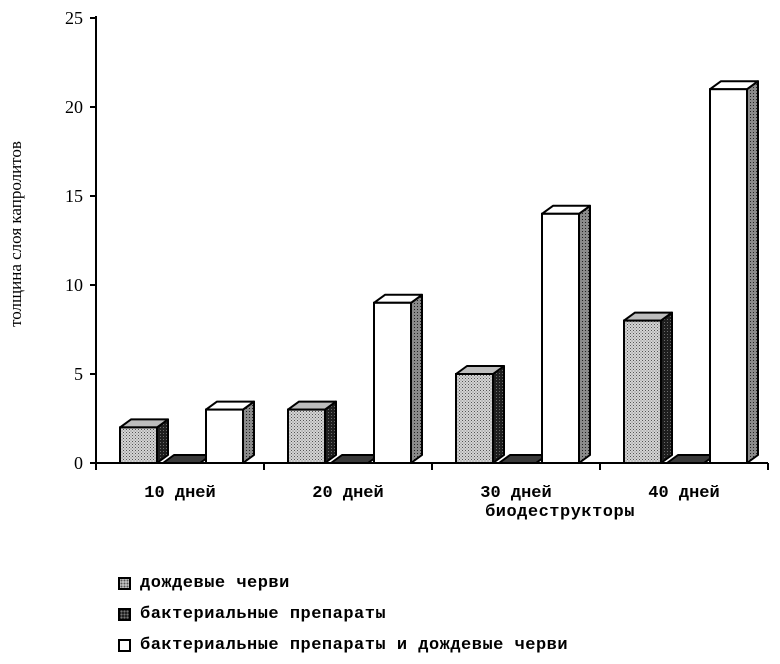 The height and width of the screenshot is (664, 780). I want to click on y-tick-label: 25, so click(74, 18).